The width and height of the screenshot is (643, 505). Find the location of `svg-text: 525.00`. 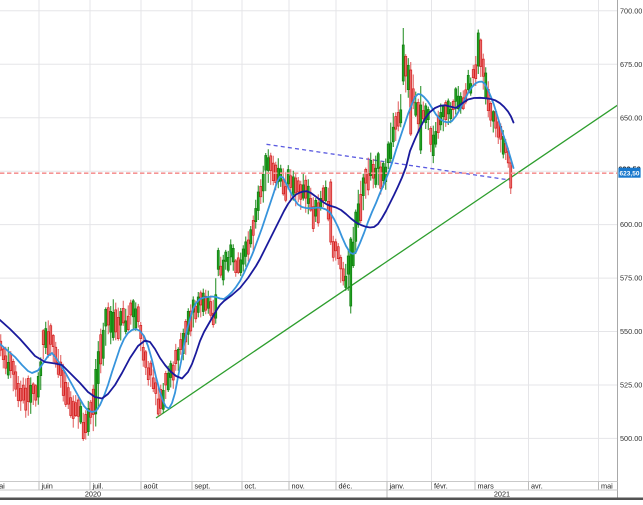

svg-text: 525.00 is located at coordinates (631, 385).